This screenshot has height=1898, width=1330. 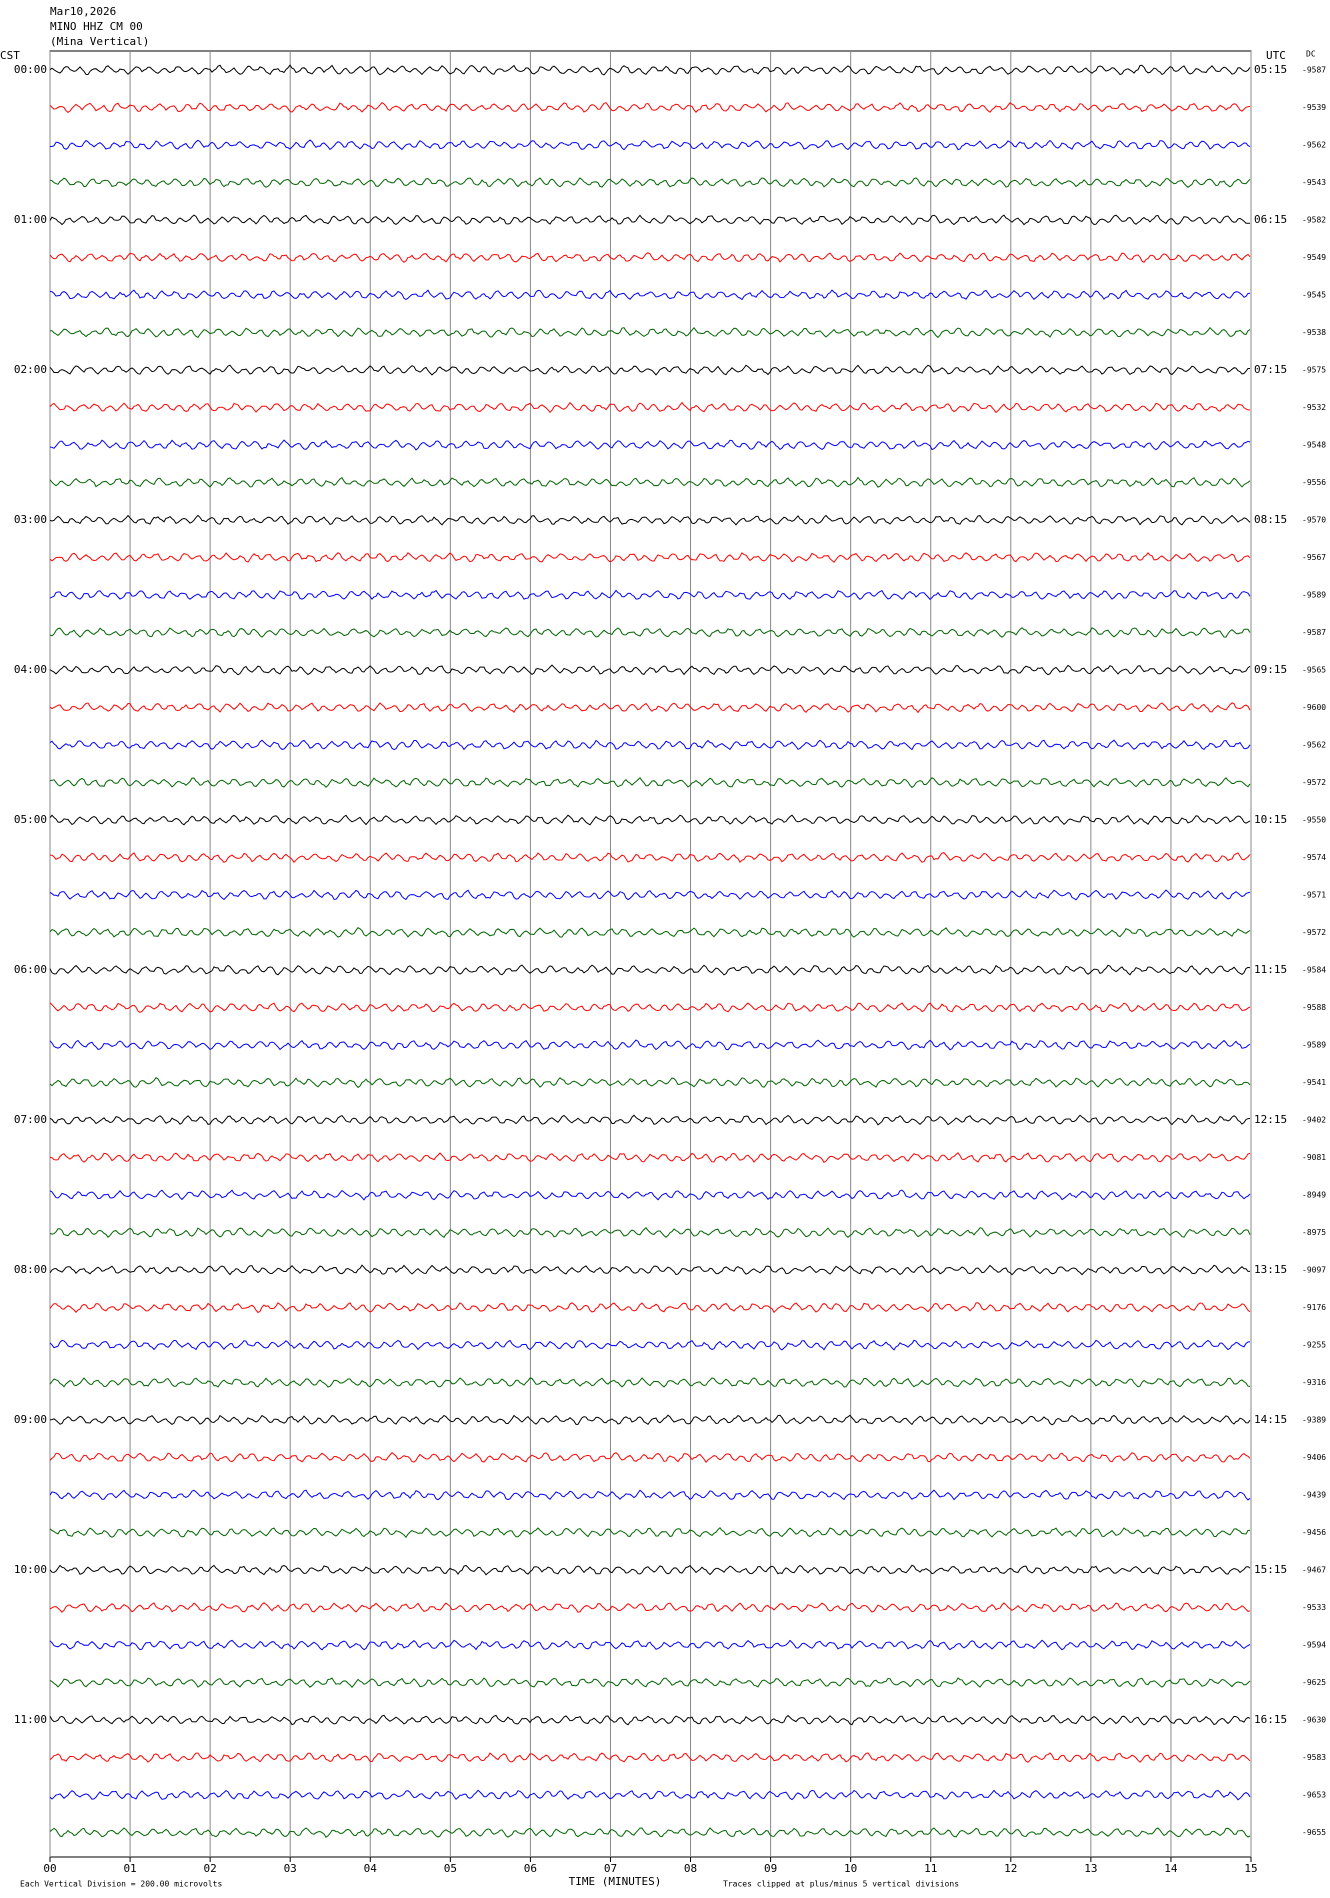 I want to click on x-tick-label: 10, so click(x=850, y=1868).